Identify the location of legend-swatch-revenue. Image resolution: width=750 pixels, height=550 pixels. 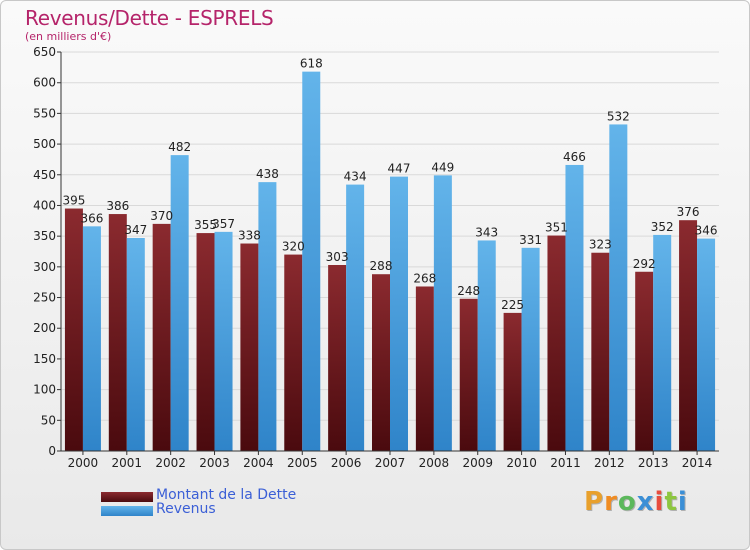
(127, 511).